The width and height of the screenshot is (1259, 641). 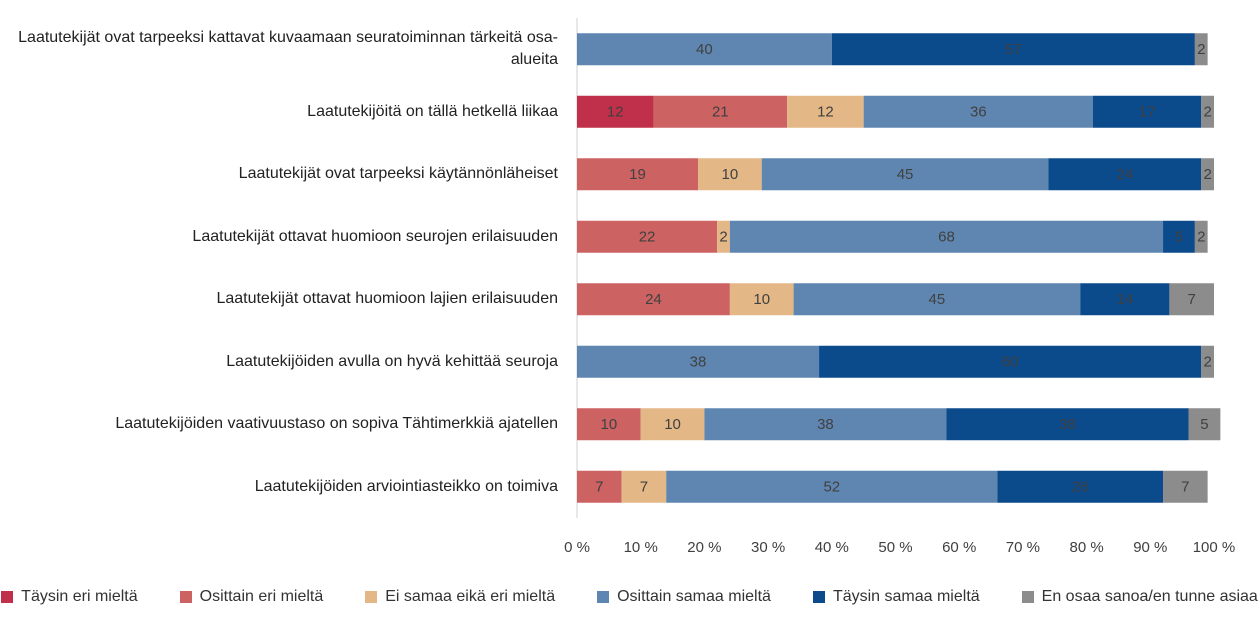 I want to click on value-label: 57, so click(x=1013, y=49).